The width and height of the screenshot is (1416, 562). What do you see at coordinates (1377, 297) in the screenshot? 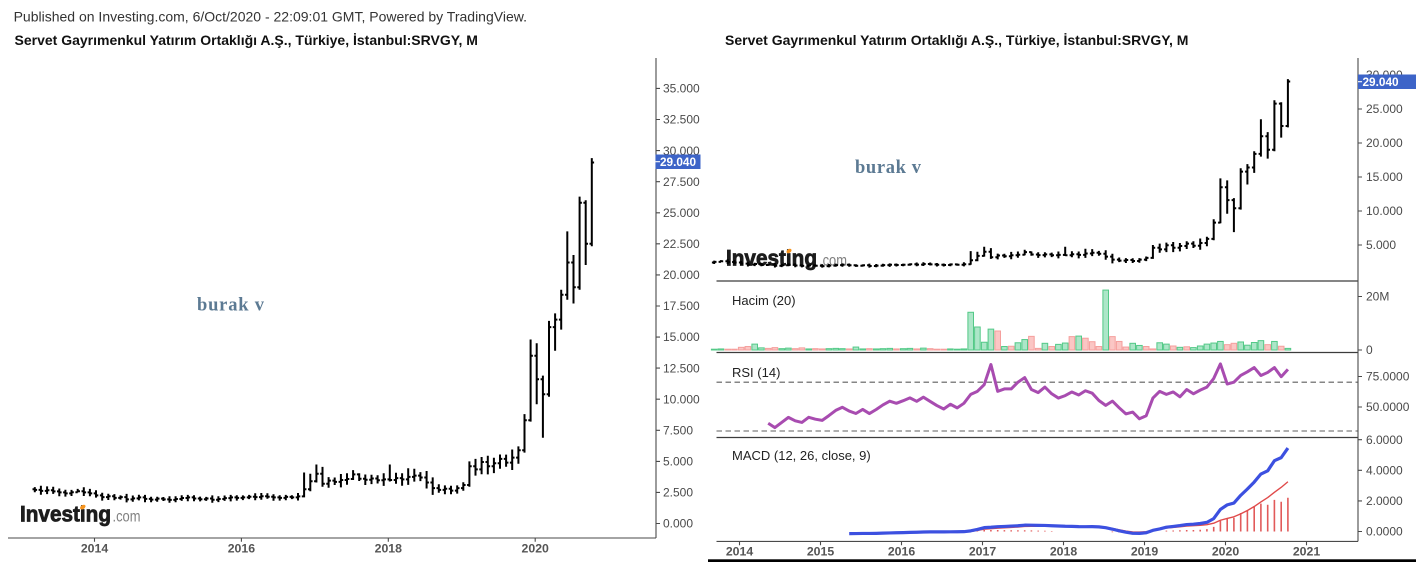
I see `svg-text: 20M` at bounding box center [1377, 297].